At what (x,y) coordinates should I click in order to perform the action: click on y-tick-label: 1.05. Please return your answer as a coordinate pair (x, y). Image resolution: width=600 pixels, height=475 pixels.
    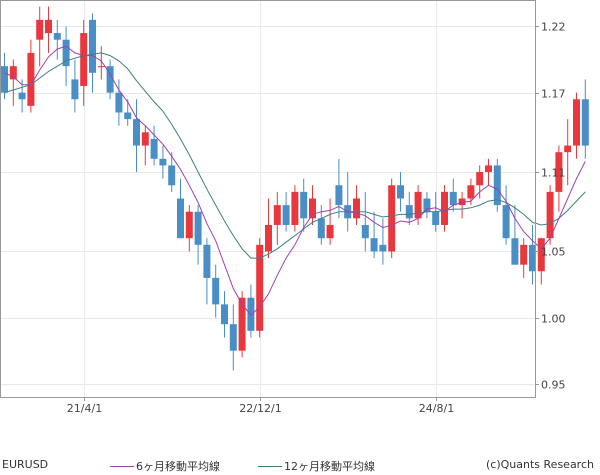
    Looking at the image, I should click on (553, 252).